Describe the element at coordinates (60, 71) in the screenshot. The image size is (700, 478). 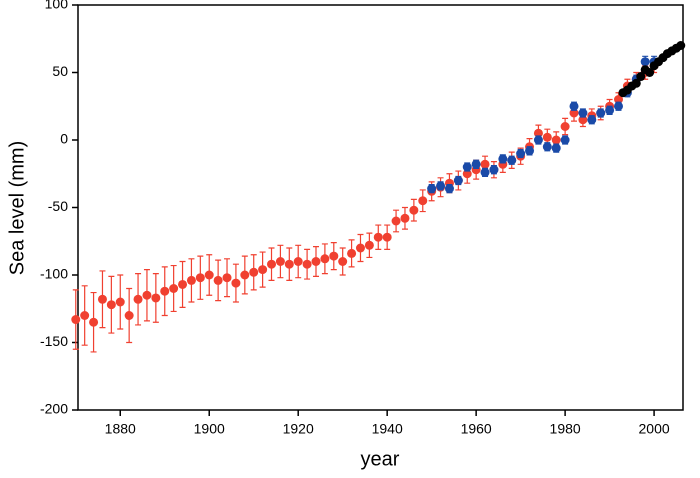
I see `y-tick-label: 50` at that location.